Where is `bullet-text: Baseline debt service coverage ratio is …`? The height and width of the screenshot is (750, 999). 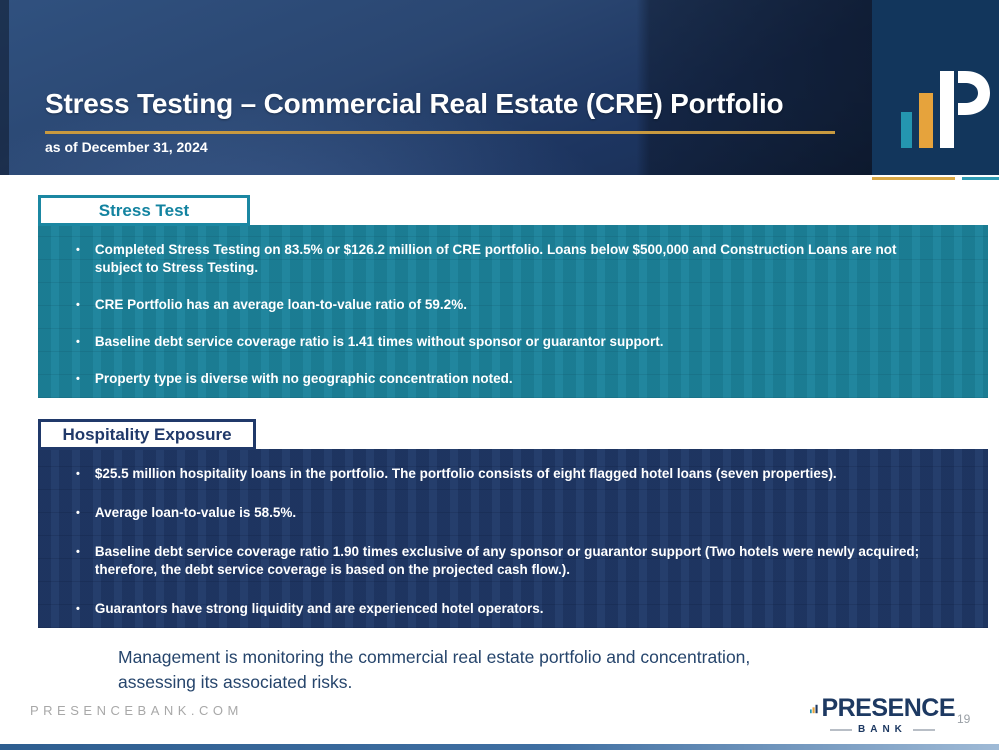
bullet-text: Baseline debt service coverage ratio is … is located at coordinates (379, 341).